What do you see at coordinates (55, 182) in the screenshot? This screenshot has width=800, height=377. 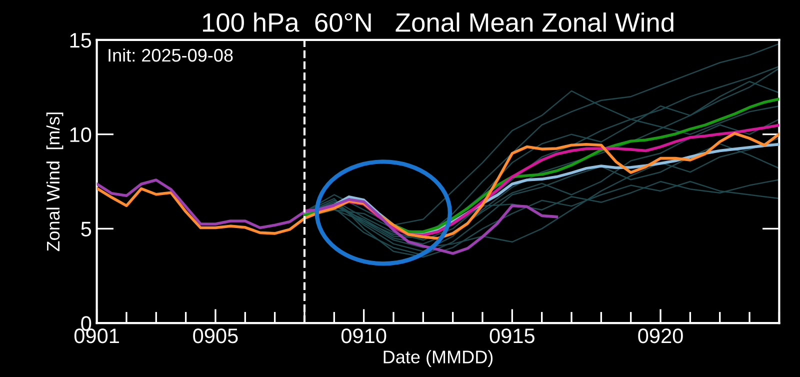 I see `y-axis-title: Zonal Wind [m/s]` at bounding box center [55, 182].